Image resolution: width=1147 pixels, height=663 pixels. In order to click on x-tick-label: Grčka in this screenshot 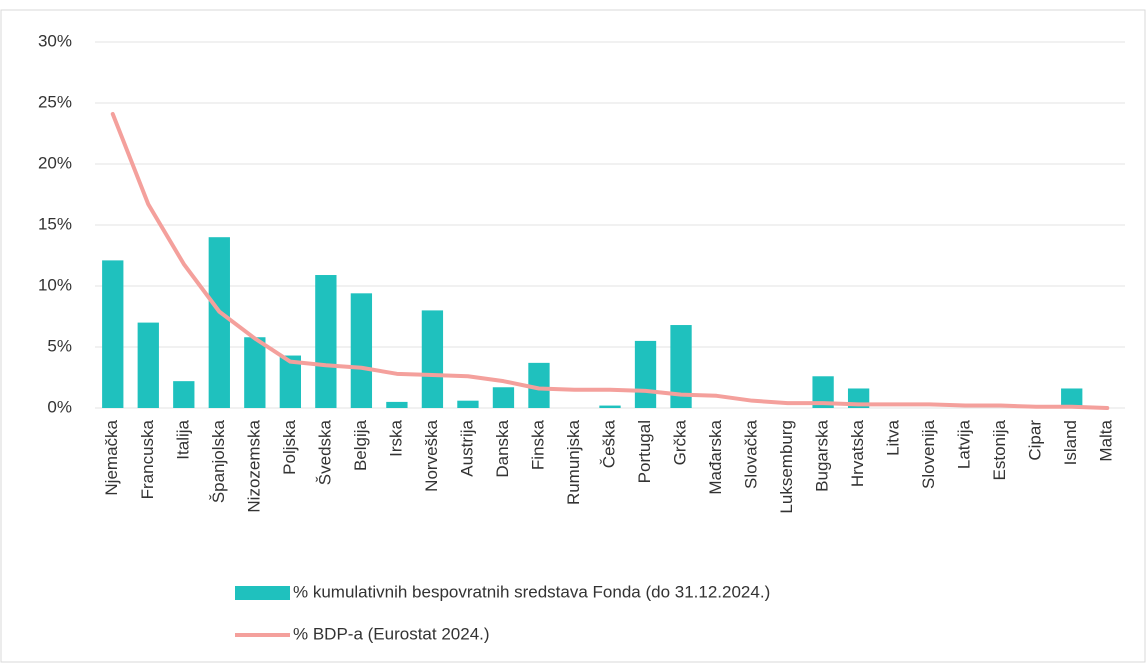, I will do `click(680, 442)`.